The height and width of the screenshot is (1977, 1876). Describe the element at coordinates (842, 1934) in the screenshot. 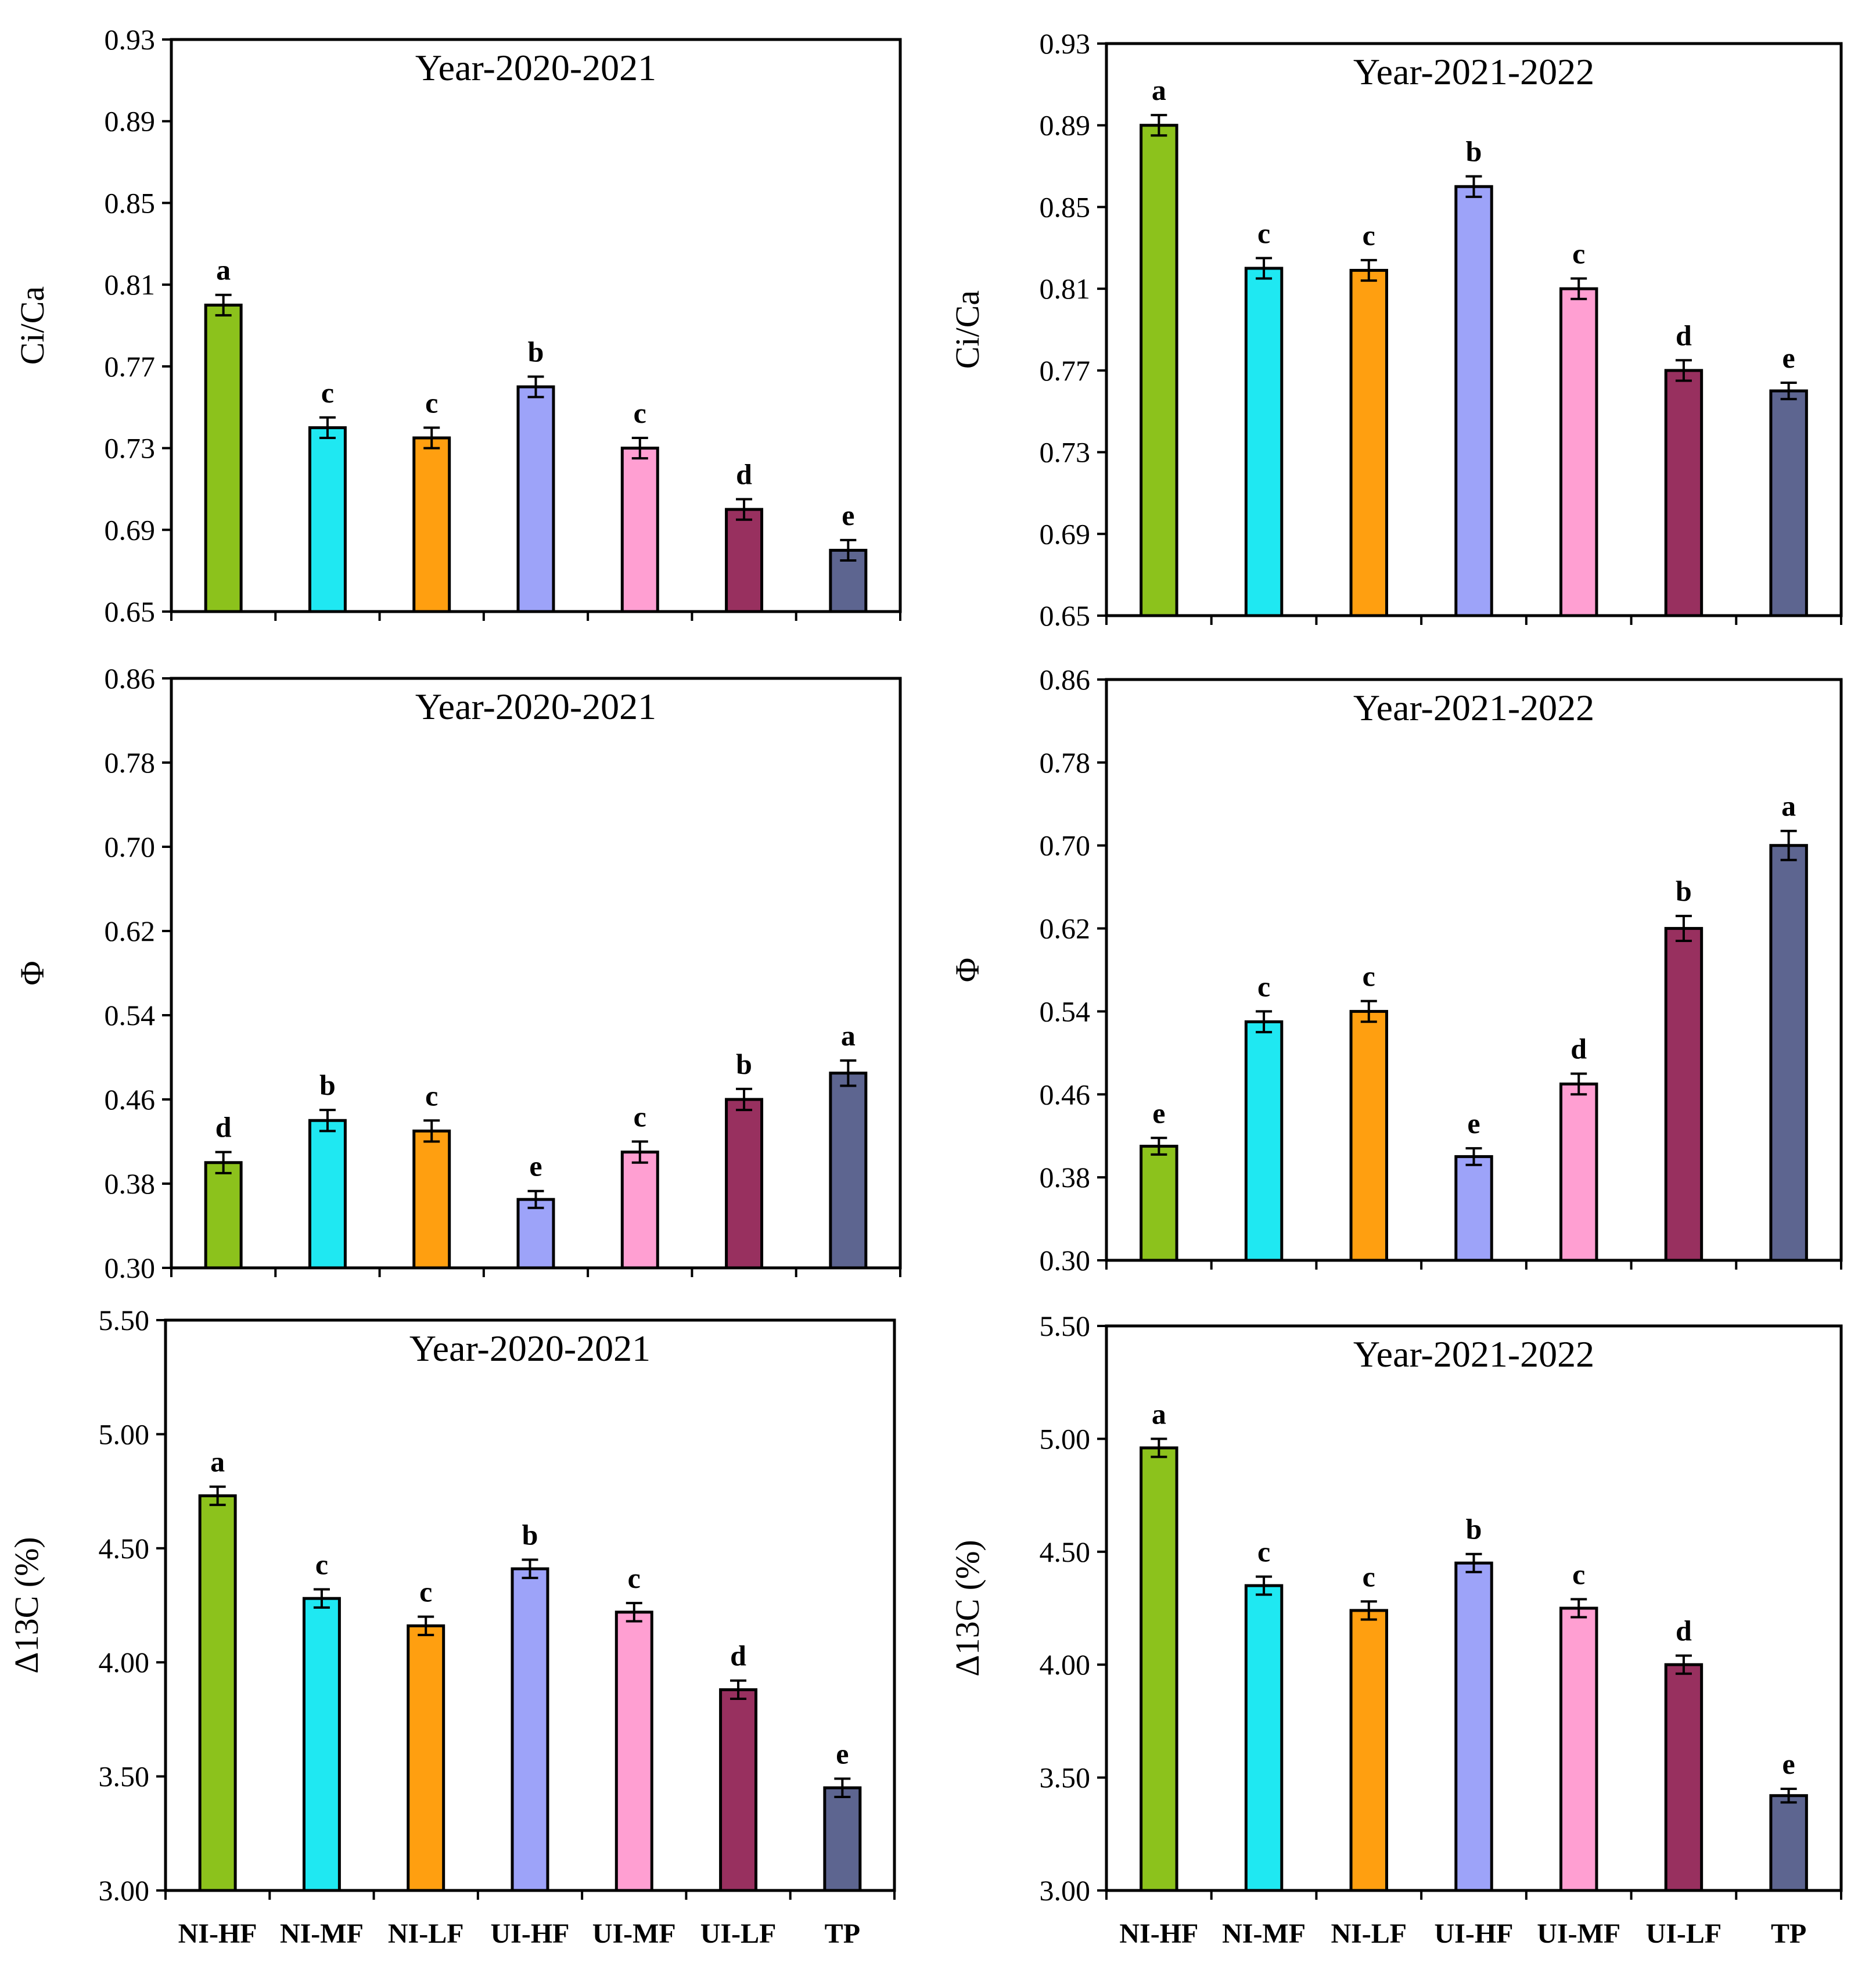

I see `x-tick-label: TP` at that location.